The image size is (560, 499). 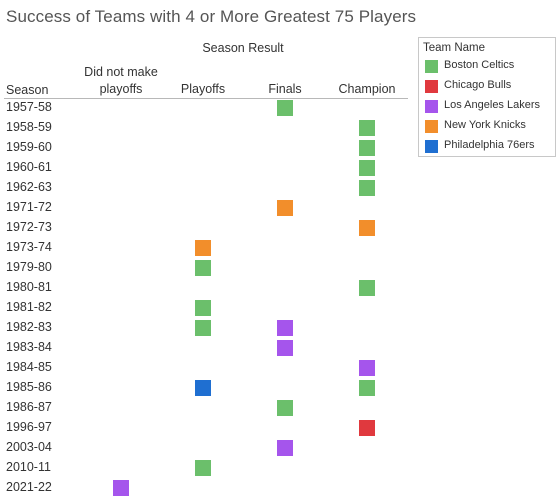 I want to click on legend-label: Chicago Bulls, so click(x=478, y=85).